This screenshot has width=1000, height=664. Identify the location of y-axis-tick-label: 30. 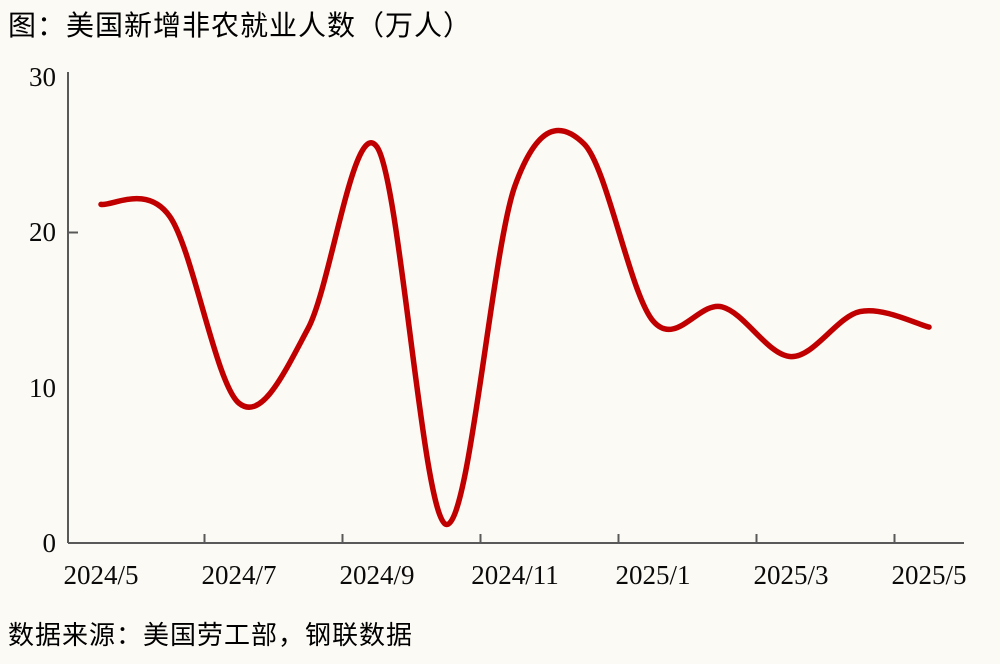
(42, 77).